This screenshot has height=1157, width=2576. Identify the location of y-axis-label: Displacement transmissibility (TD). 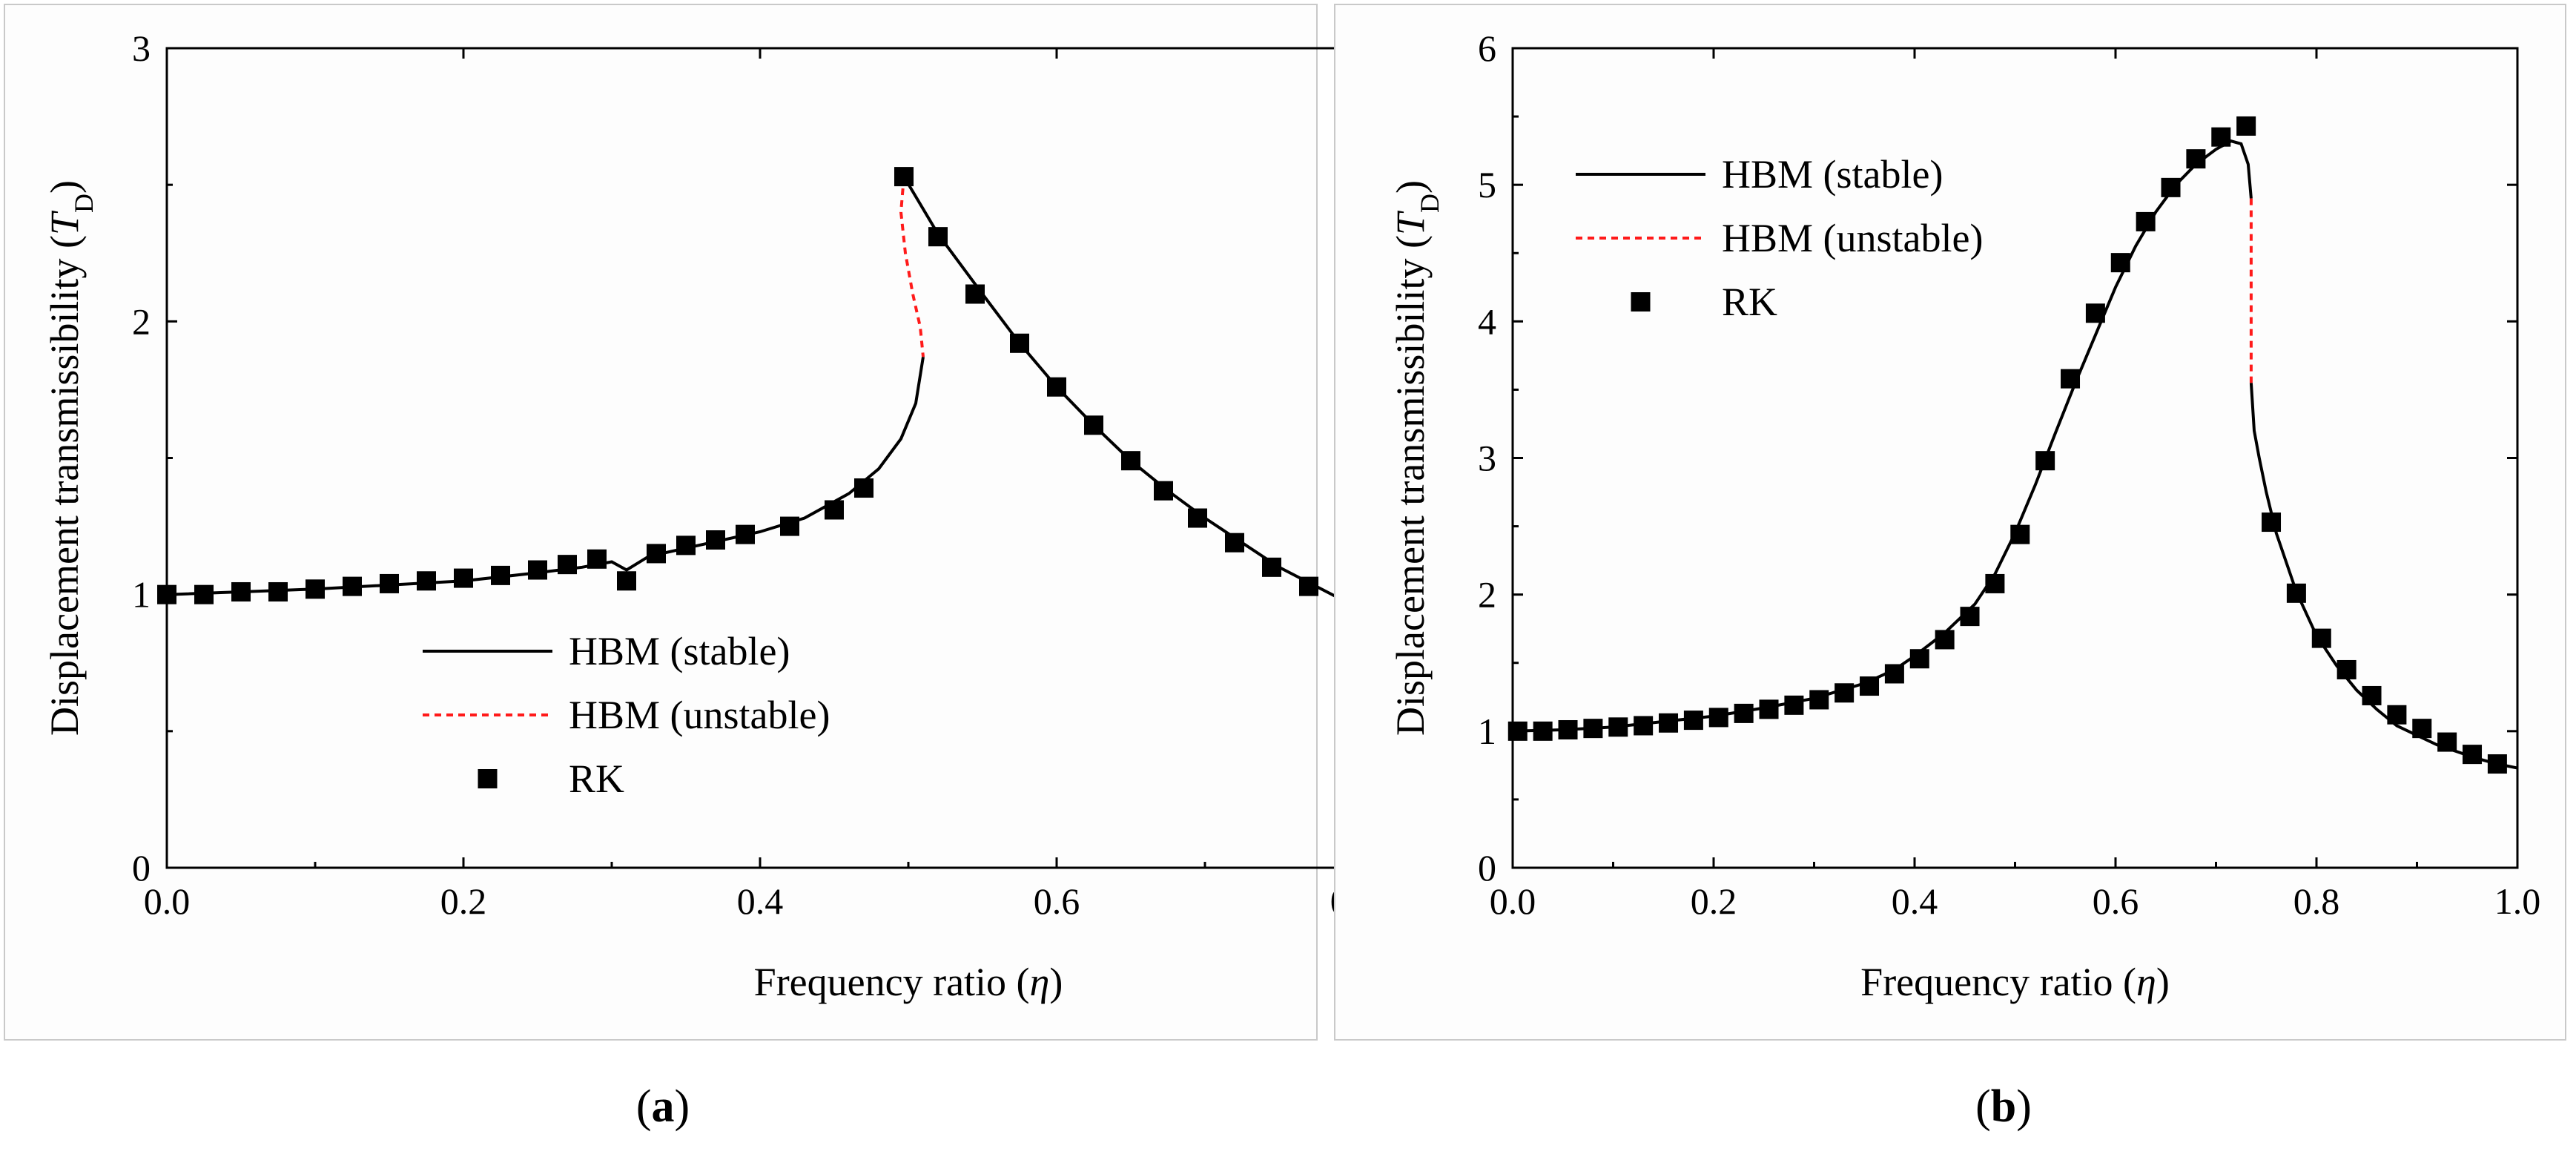
(1416, 458).